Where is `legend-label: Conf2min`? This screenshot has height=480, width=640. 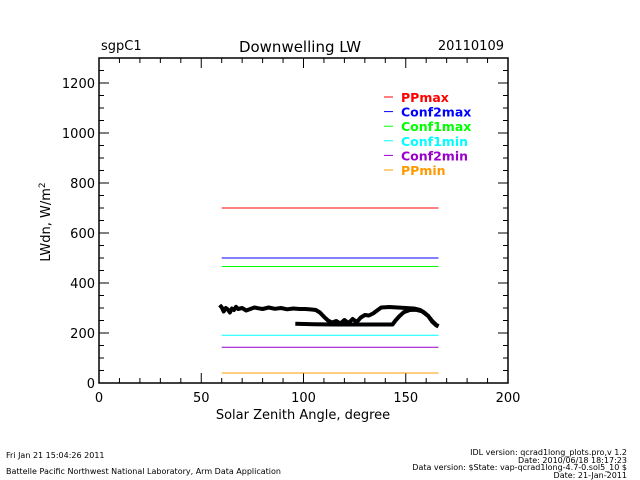 legend-label: Conf2min is located at coordinates (434, 155).